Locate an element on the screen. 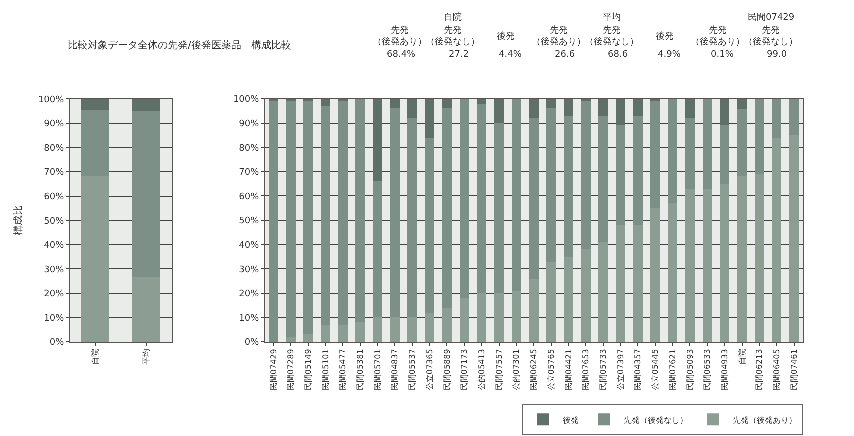  x-tick-label: 公立07365 is located at coordinates (429, 370).